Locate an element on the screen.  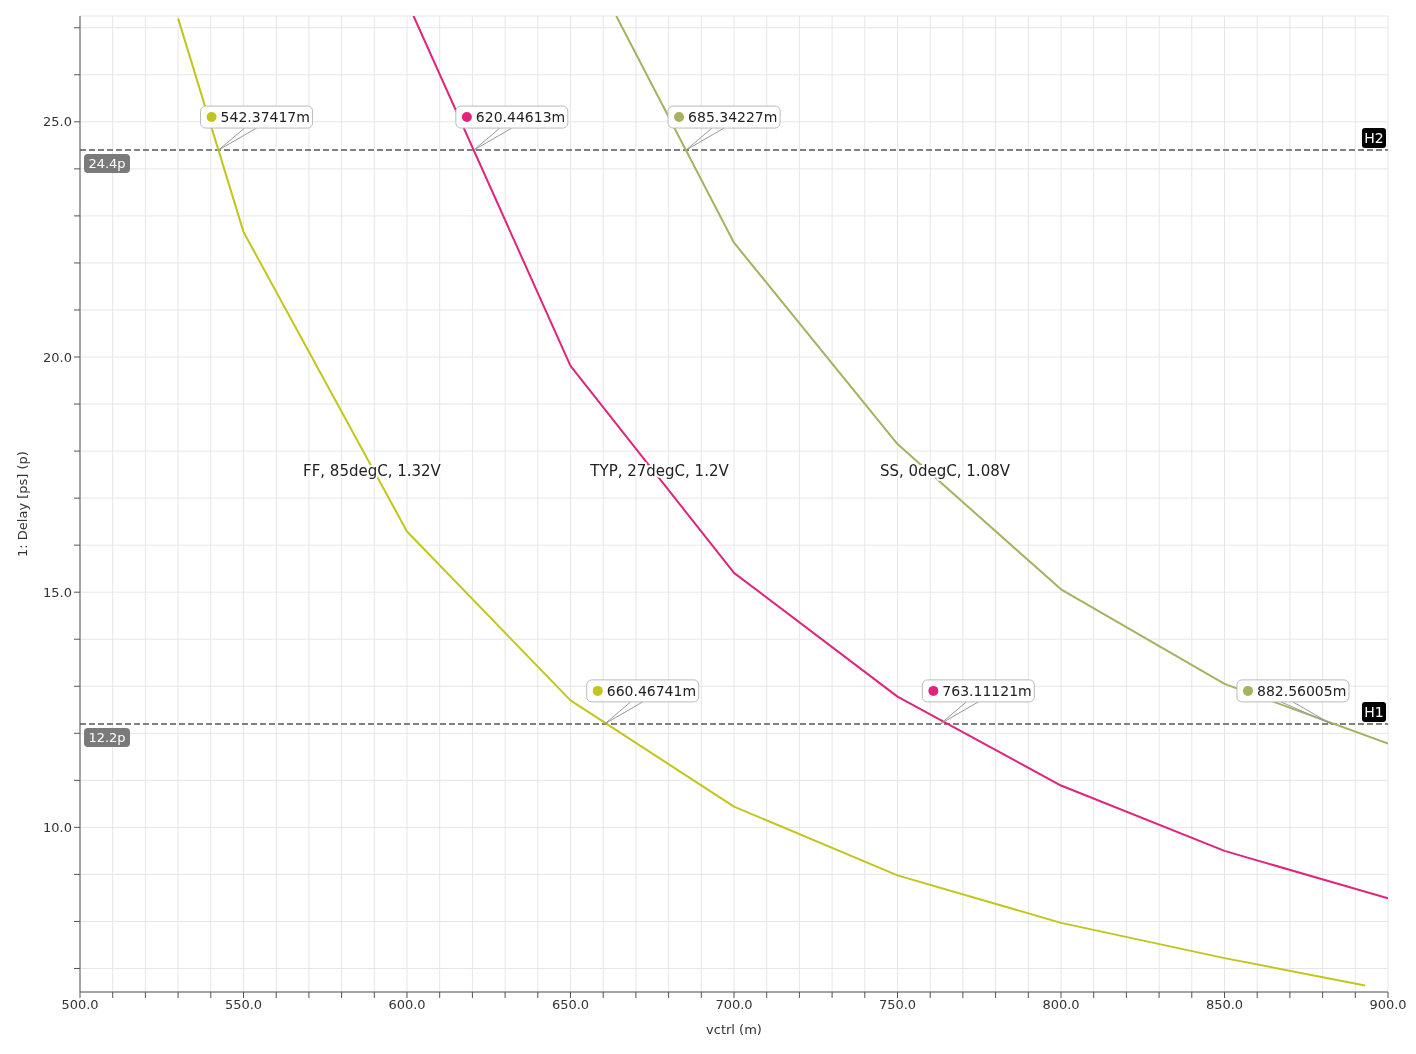
annotation: 685.34227m is located at coordinates (733, 117).